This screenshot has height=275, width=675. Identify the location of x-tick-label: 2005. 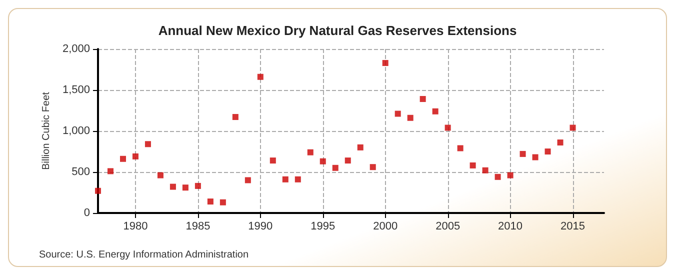
(448, 226).